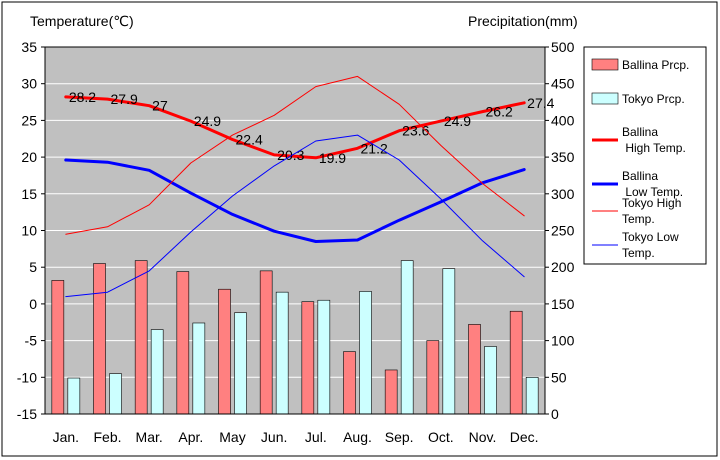  Describe the element at coordinates (29, 84) in the screenshot. I see `left-tick-label: 30` at that location.